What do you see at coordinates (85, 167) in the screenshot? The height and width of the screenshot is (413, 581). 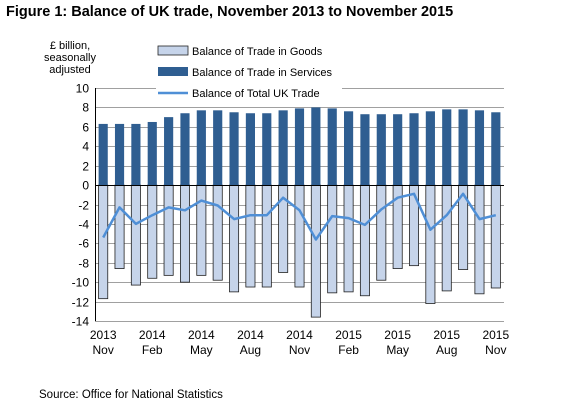 I see `y-tick-label: 2` at bounding box center [85, 167].